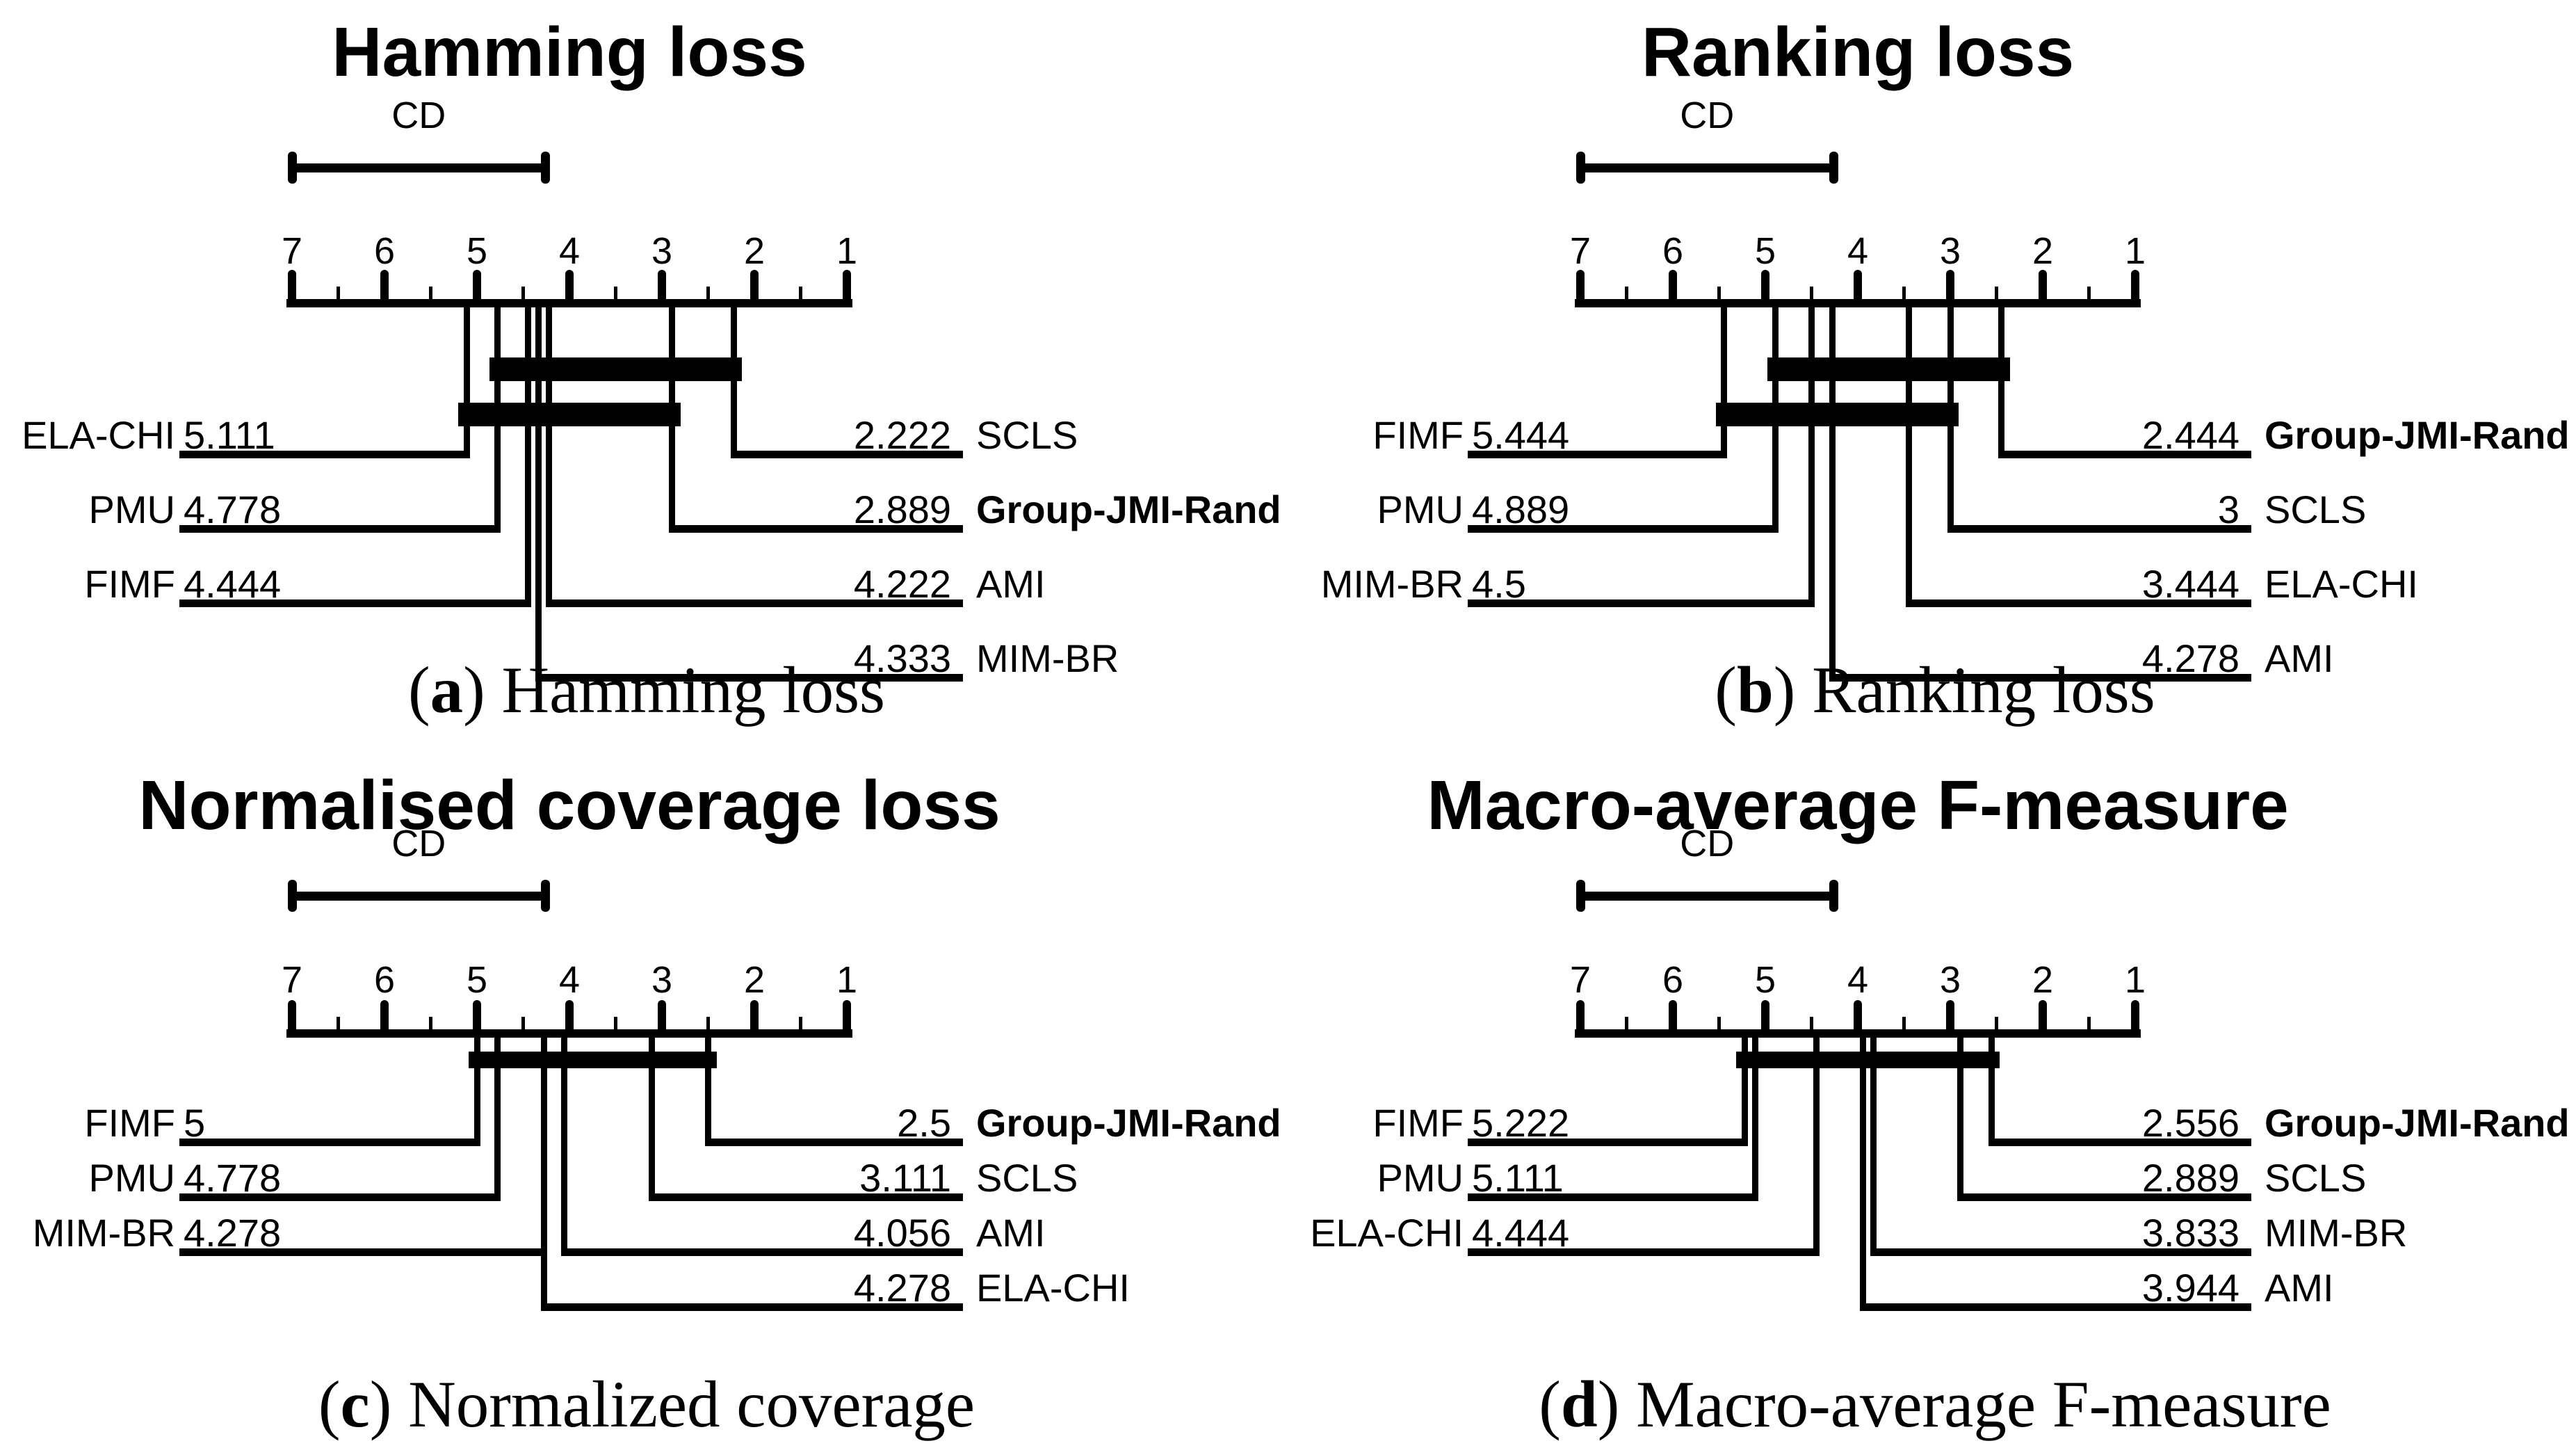 This screenshot has height=1448, width=2576. Describe the element at coordinates (329, 1142) in the screenshot. I see `method-line-fimf` at that location.